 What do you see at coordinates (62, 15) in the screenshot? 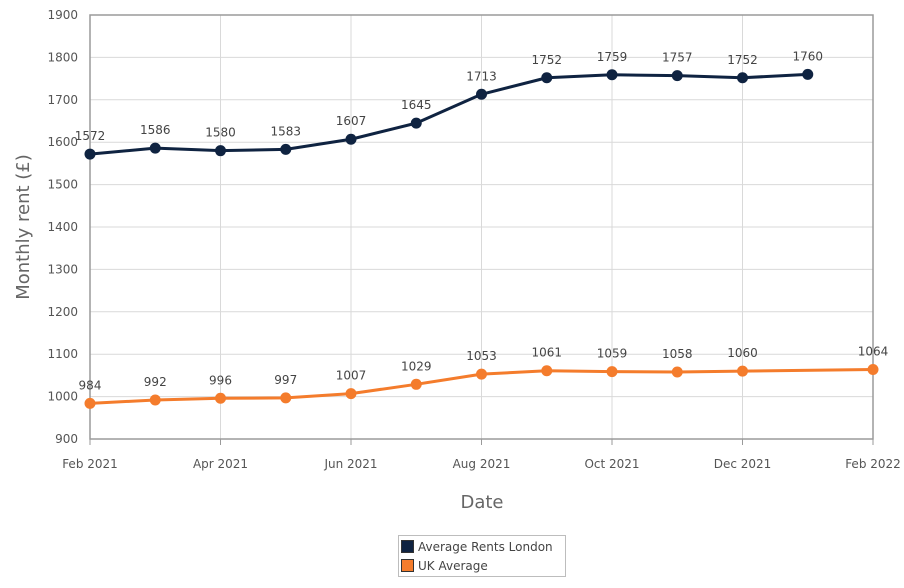
I see `y-tick-label: 1900` at bounding box center [62, 15].